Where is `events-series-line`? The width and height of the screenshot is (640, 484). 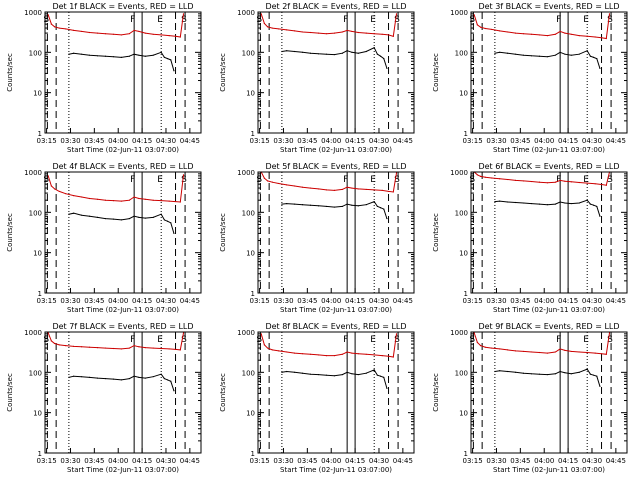
events-series-line is located at coordinates (121, 382).